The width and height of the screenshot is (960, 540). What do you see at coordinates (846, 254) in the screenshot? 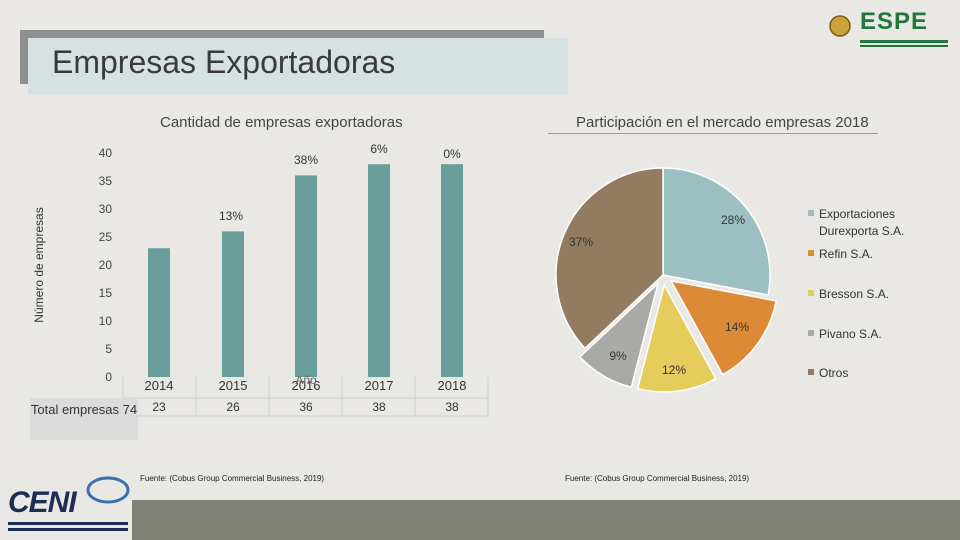
I see `legend-label: Refin S.A.` at bounding box center [846, 254].